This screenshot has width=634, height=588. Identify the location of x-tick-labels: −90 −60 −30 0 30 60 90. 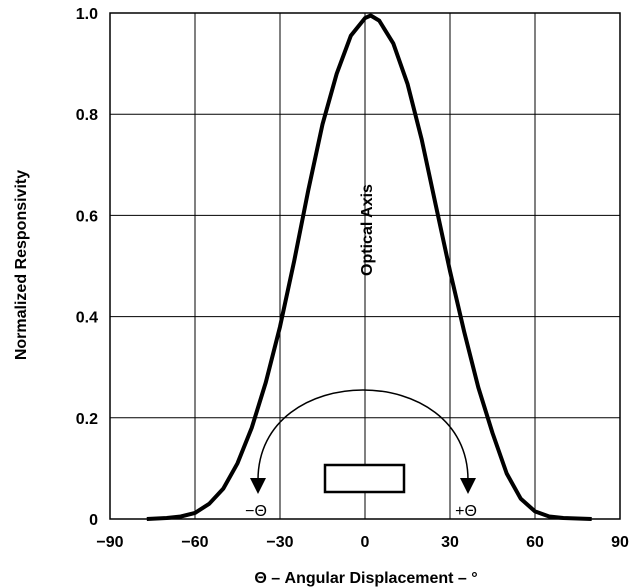
(362, 542).